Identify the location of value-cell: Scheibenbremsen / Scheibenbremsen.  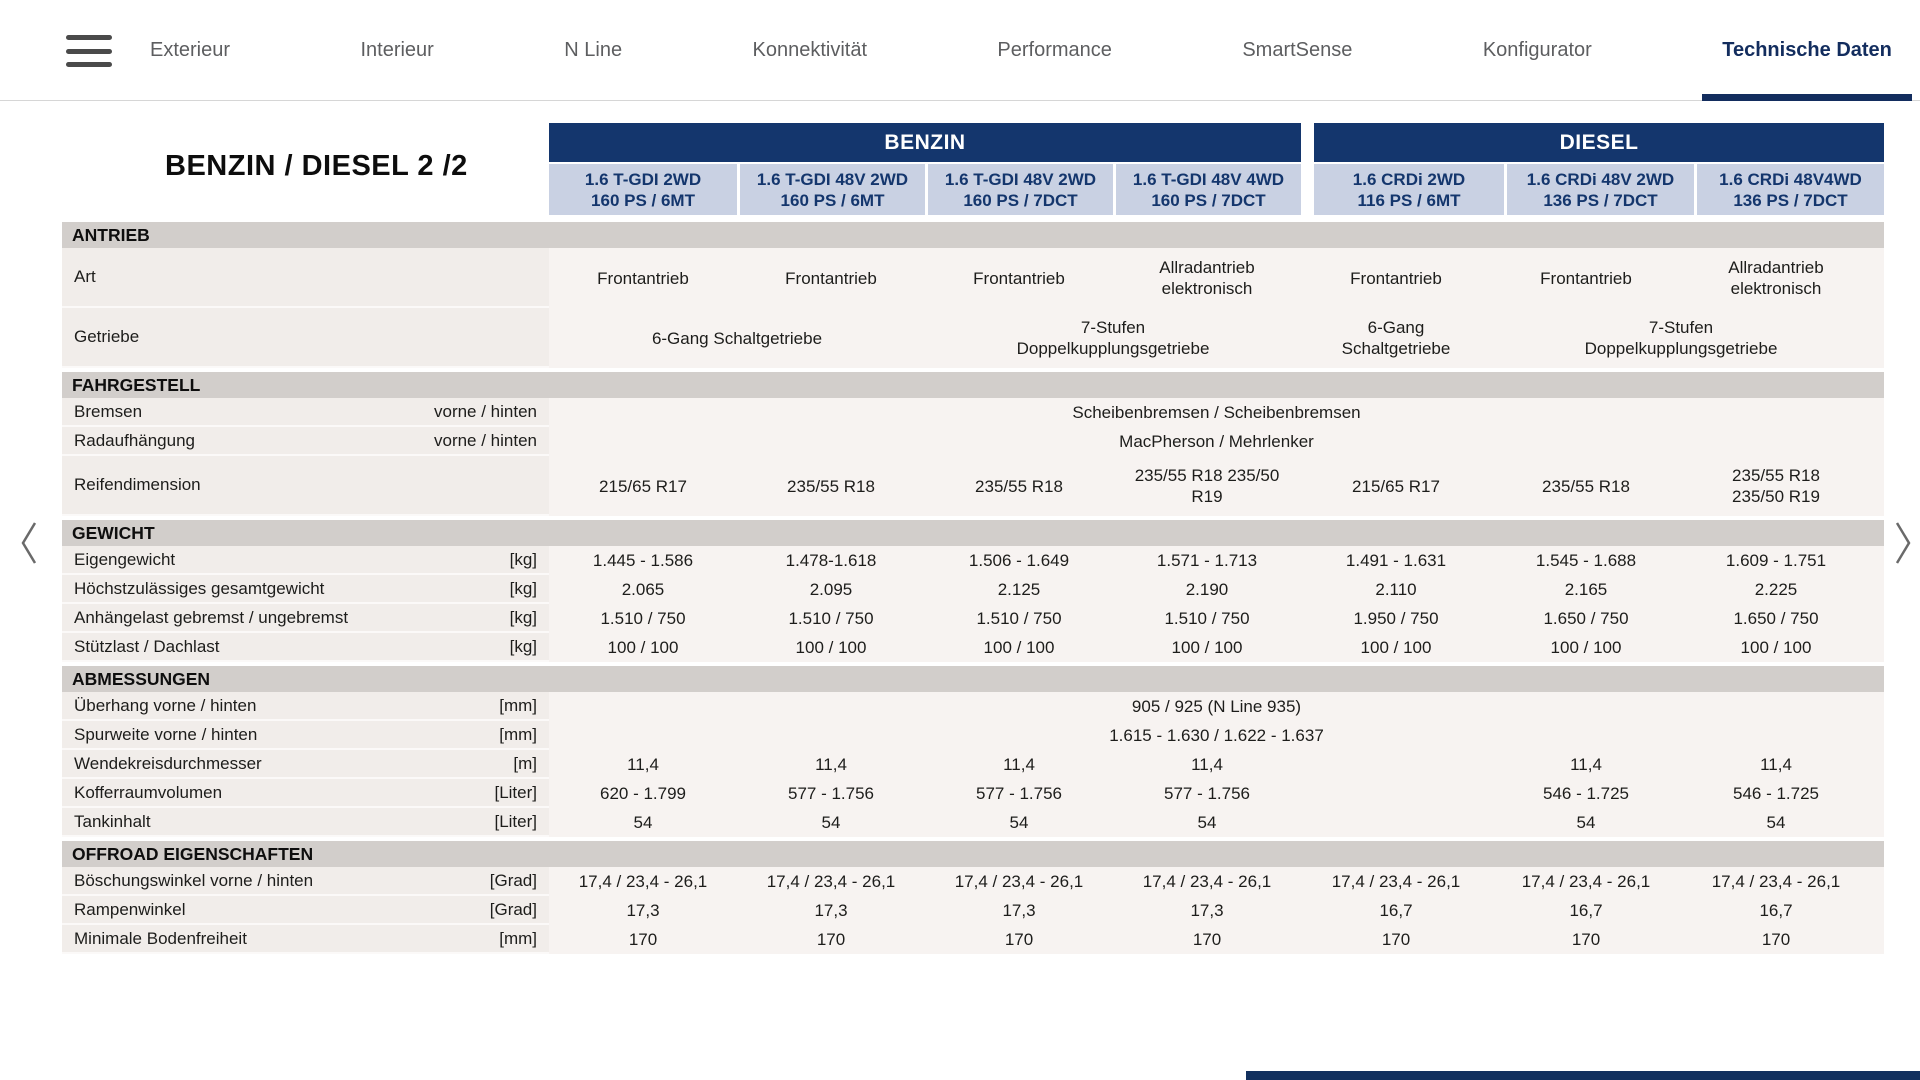
(1216, 412).